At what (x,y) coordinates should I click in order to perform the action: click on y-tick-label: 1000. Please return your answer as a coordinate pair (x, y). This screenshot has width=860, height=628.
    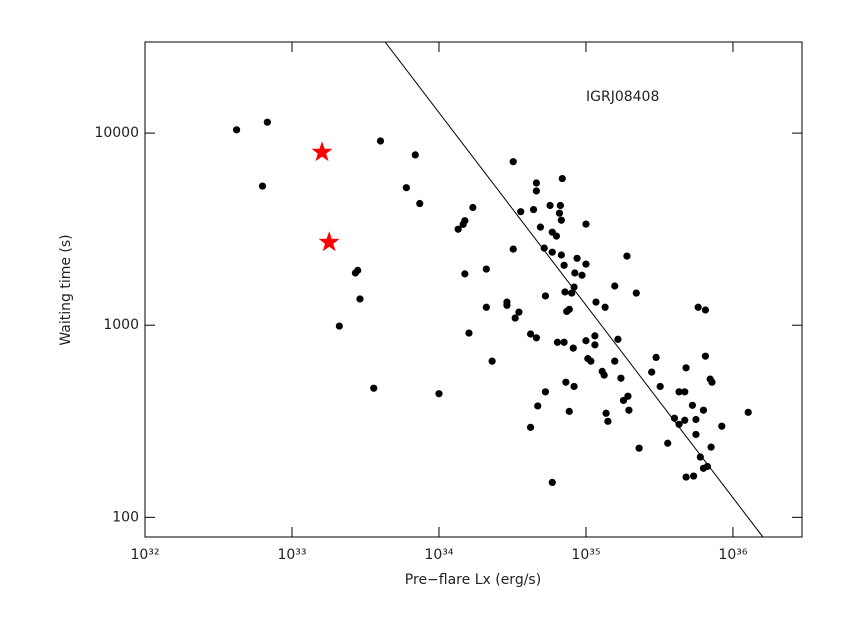
    Looking at the image, I should click on (121, 325).